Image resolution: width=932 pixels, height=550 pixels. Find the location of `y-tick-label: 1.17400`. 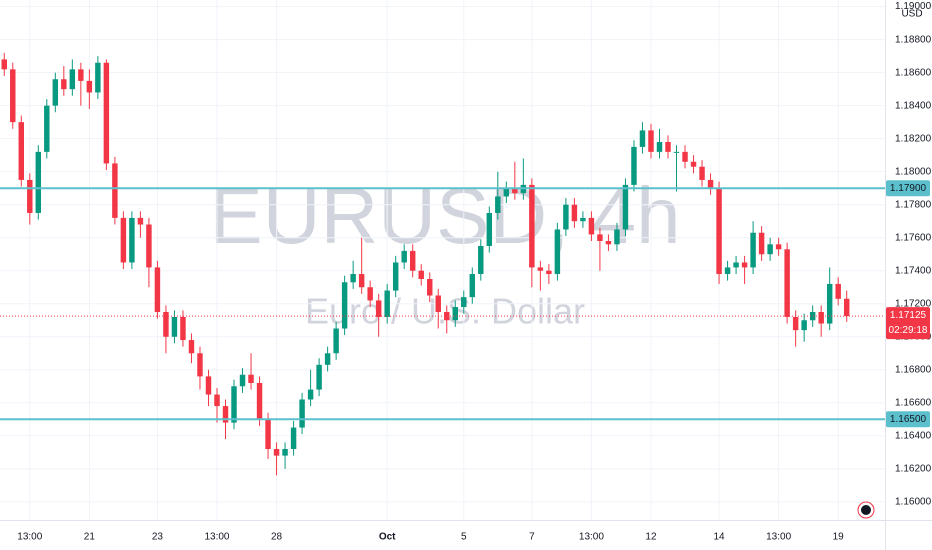

y-tick-label: 1.17400 is located at coordinates (913, 270).